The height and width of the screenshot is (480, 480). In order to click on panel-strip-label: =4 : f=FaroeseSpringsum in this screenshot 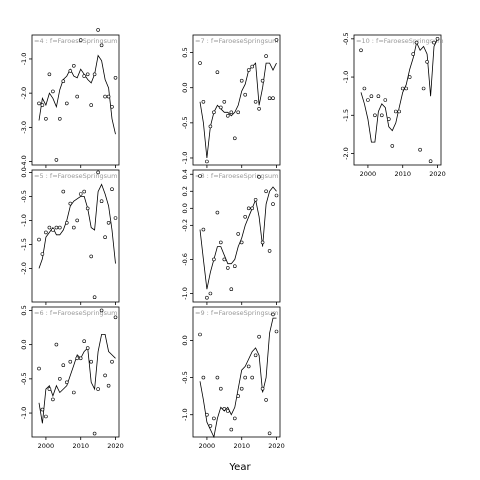, I will do `click(75, 41)`.